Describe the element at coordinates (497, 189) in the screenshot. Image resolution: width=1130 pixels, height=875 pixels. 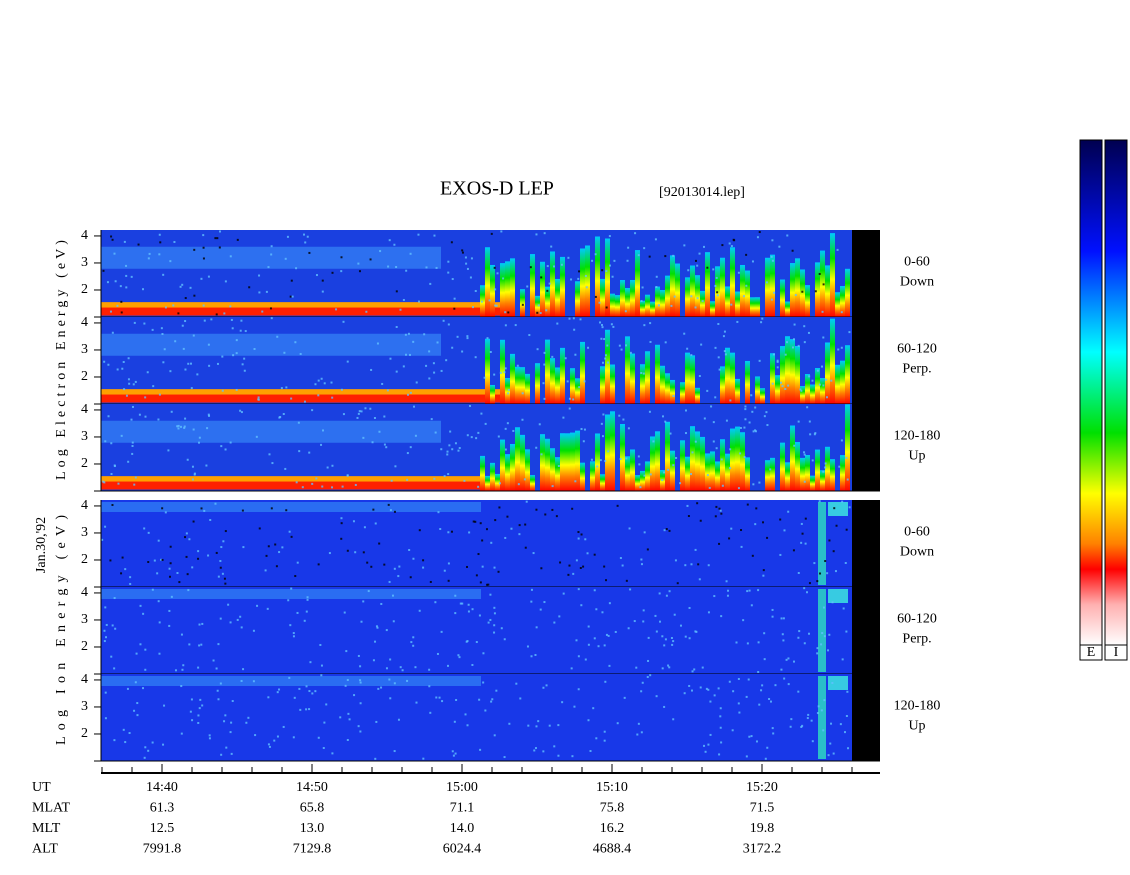
I see `title: EXOS-D LEP` at that location.